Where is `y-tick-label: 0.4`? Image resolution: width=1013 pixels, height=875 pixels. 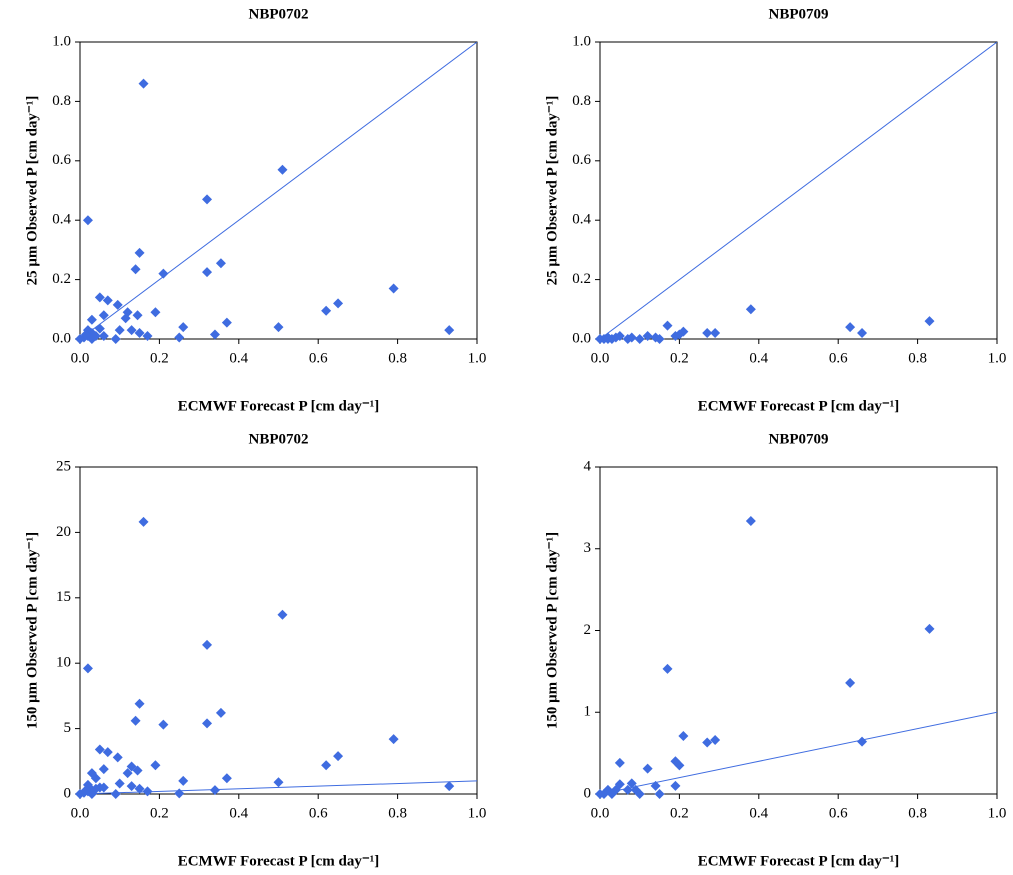 y-tick-label: 0.4 is located at coordinates (581, 220).